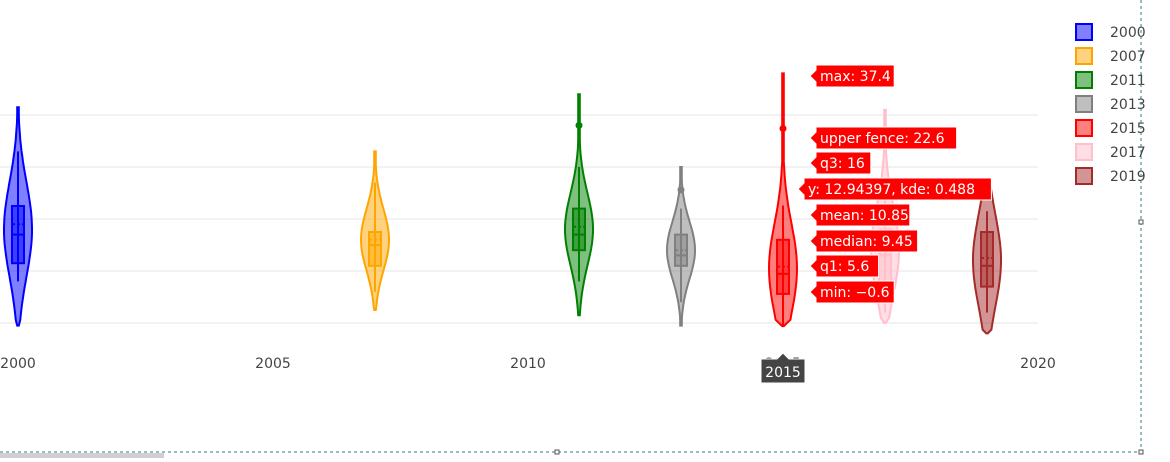 The height and width of the screenshot is (462, 1170). Describe the element at coordinates (1128, 153) in the screenshot. I see `legend-label-2017: 2017` at that location.